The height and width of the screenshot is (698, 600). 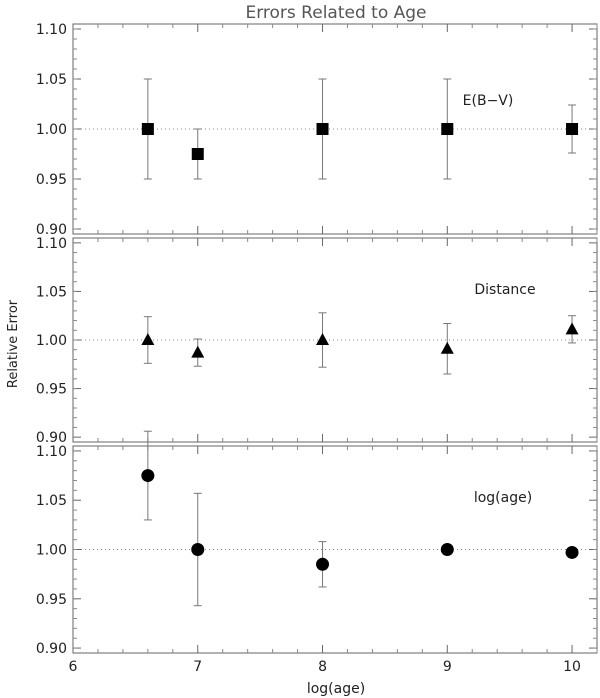 What do you see at coordinates (335, 13) in the screenshot?
I see `chart-title: Errors Related to Age` at bounding box center [335, 13].